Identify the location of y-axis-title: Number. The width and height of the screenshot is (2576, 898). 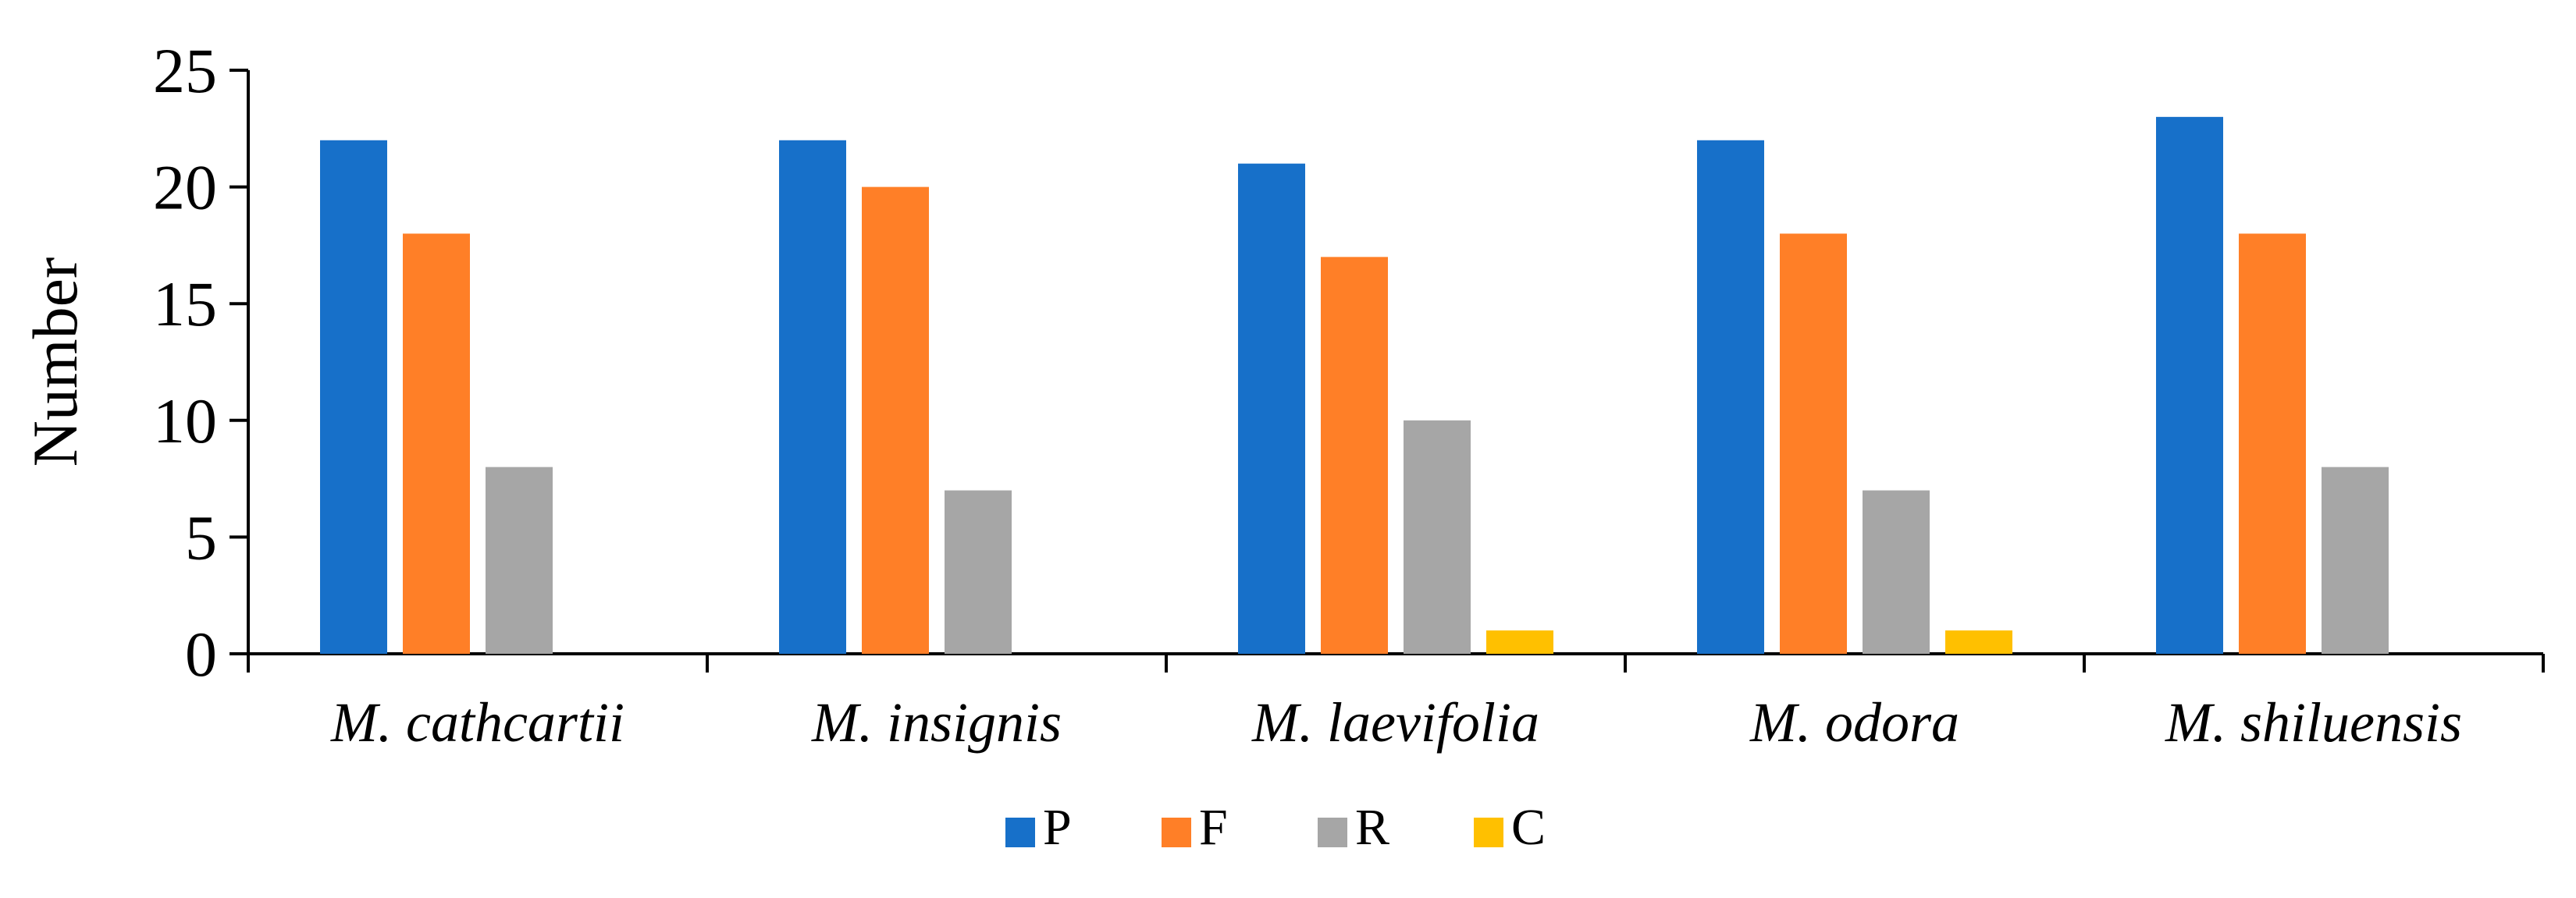
(56, 362).